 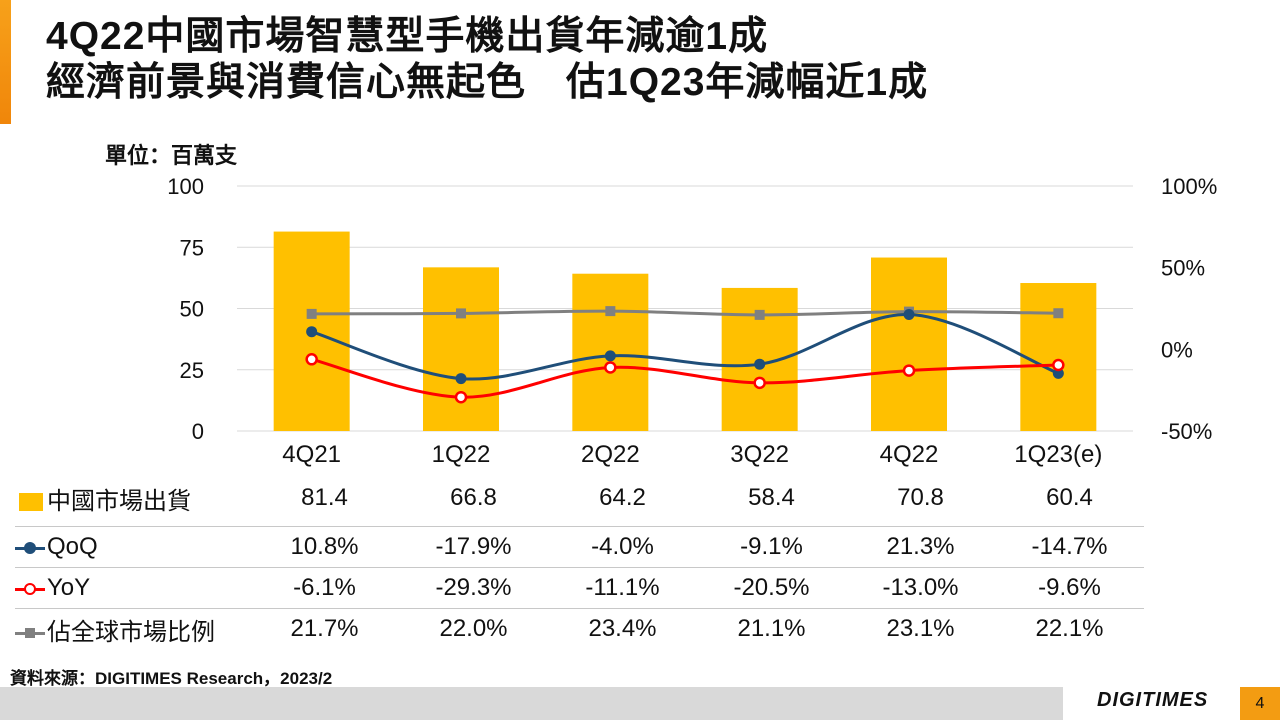 I want to click on data-label: -9.6%, so click(x=1069, y=588).